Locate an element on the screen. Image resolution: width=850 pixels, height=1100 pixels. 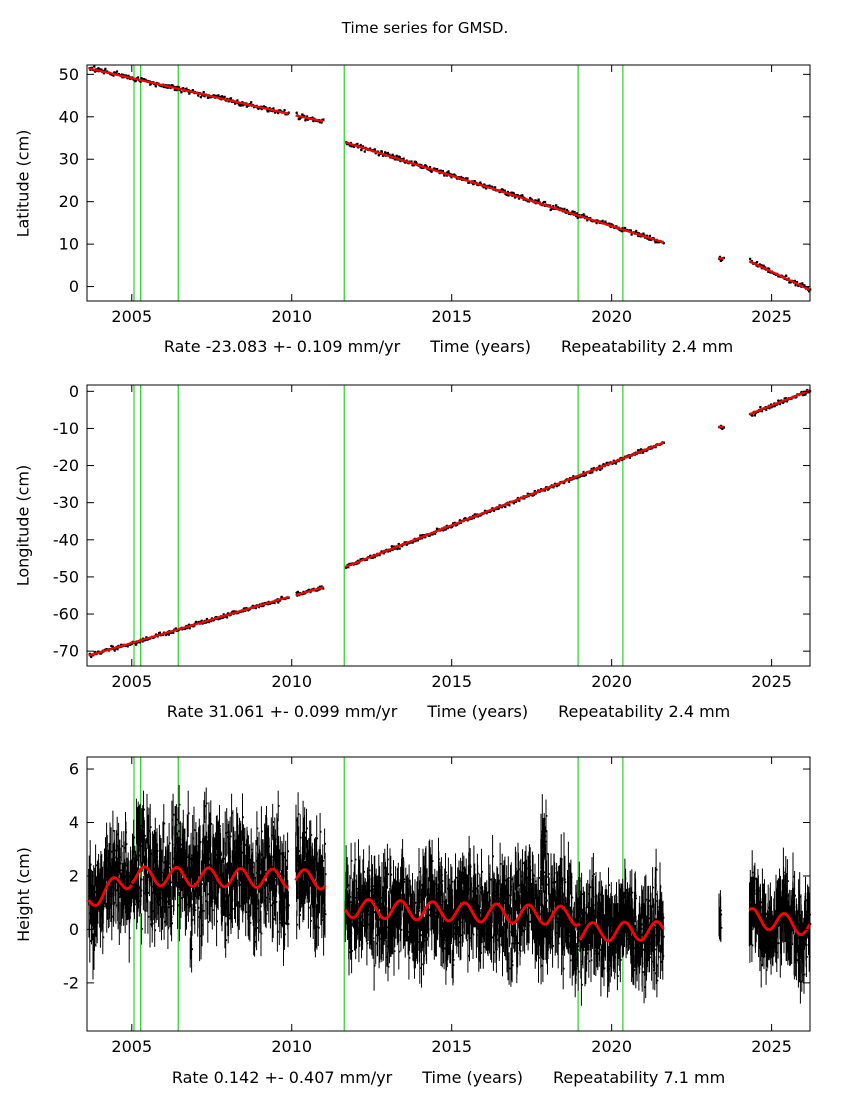
longitude-axis-title-text: Longitude (cm) is located at coordinates (23, 525).